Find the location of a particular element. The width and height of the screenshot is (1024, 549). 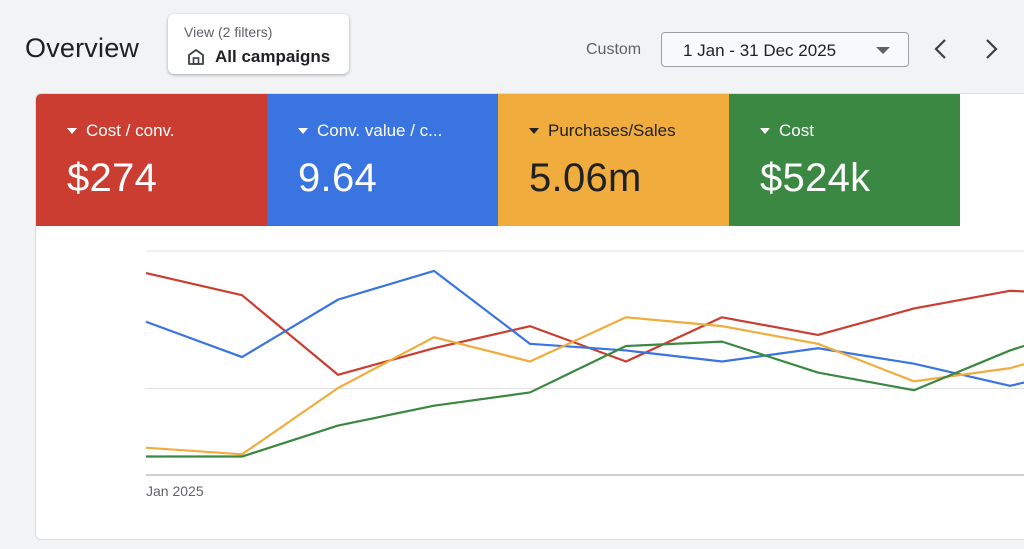

metric-tile-cost: Cost $524k is located at coordinates (844, 160).